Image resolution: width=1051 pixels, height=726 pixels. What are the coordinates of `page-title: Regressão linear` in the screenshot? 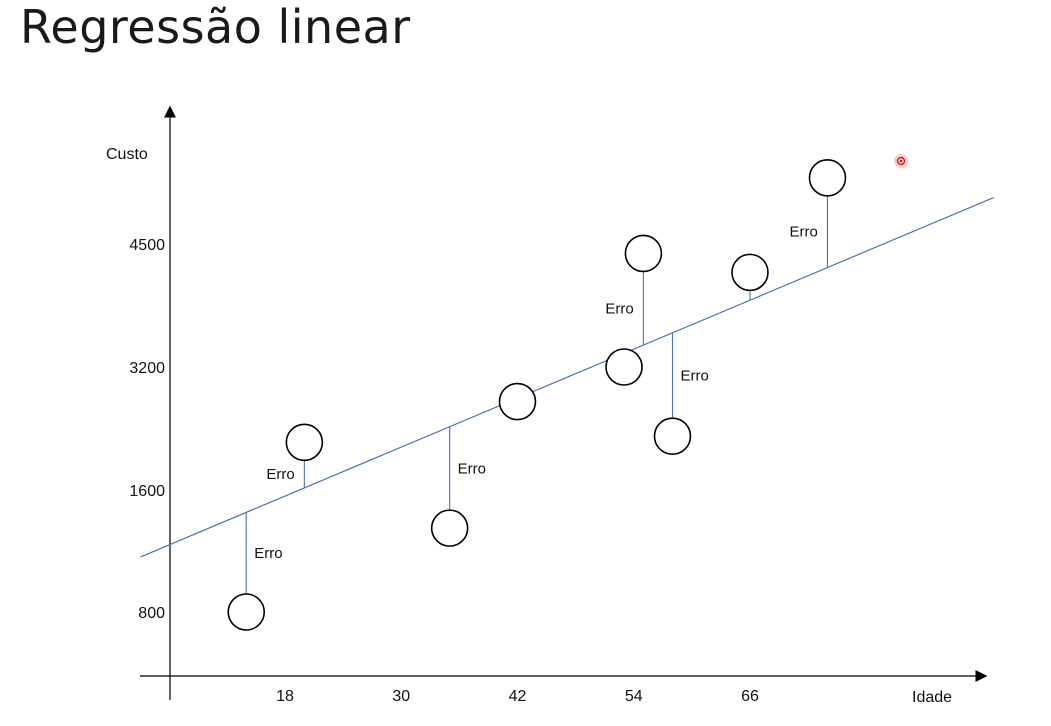 It's located at (215, 27).